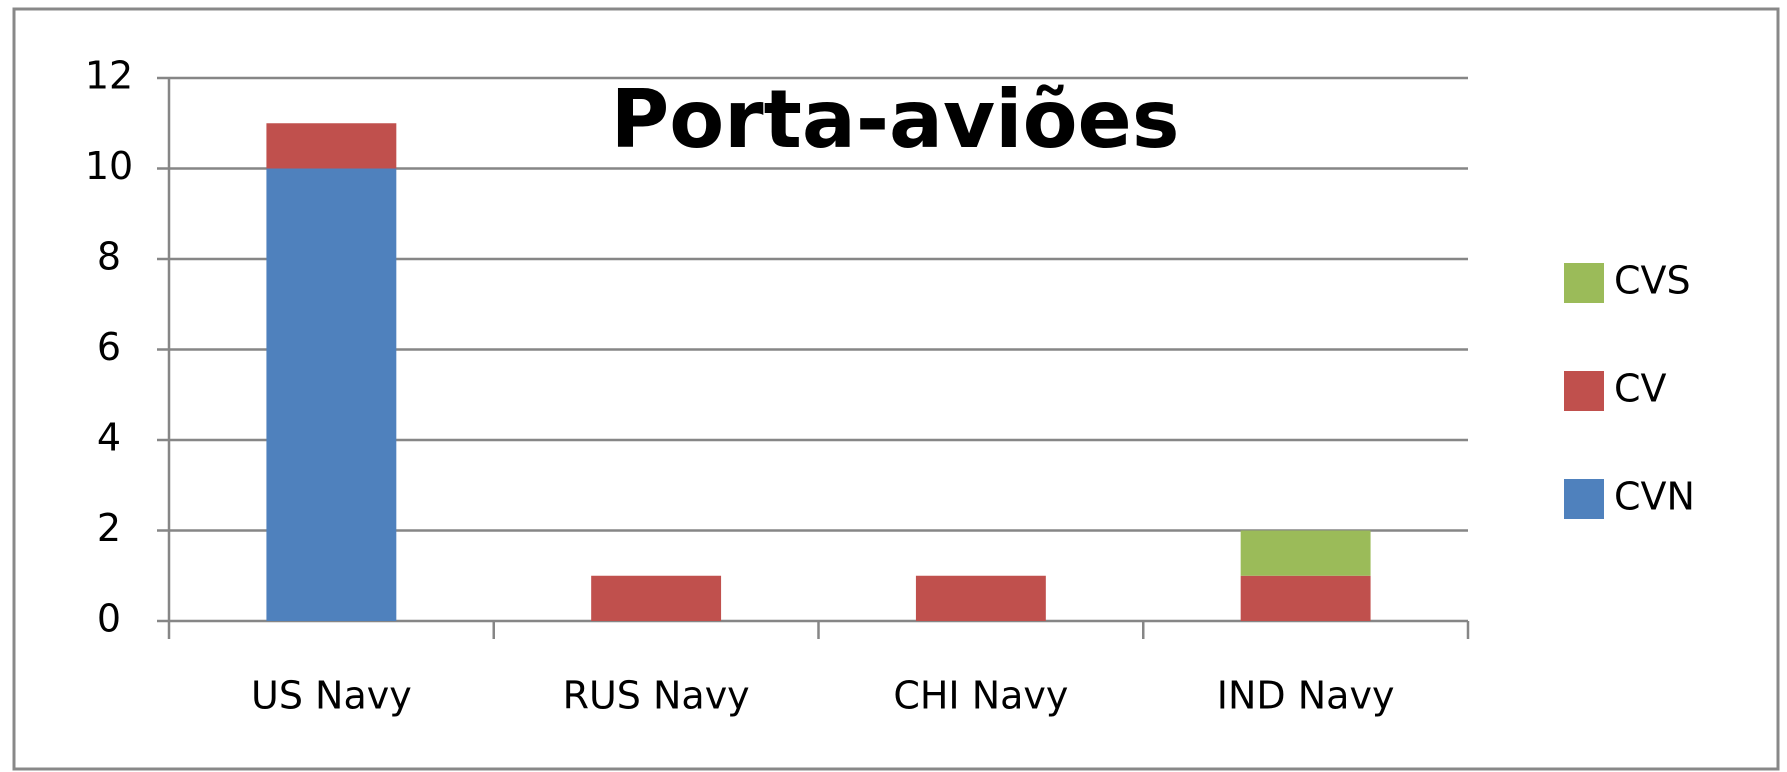 Image resolution: width=1787 pixels, height=772 pixels. Describe the element at coordinates (109, 347) in the screenshot. I see `y-tick-label: 6` at that location.